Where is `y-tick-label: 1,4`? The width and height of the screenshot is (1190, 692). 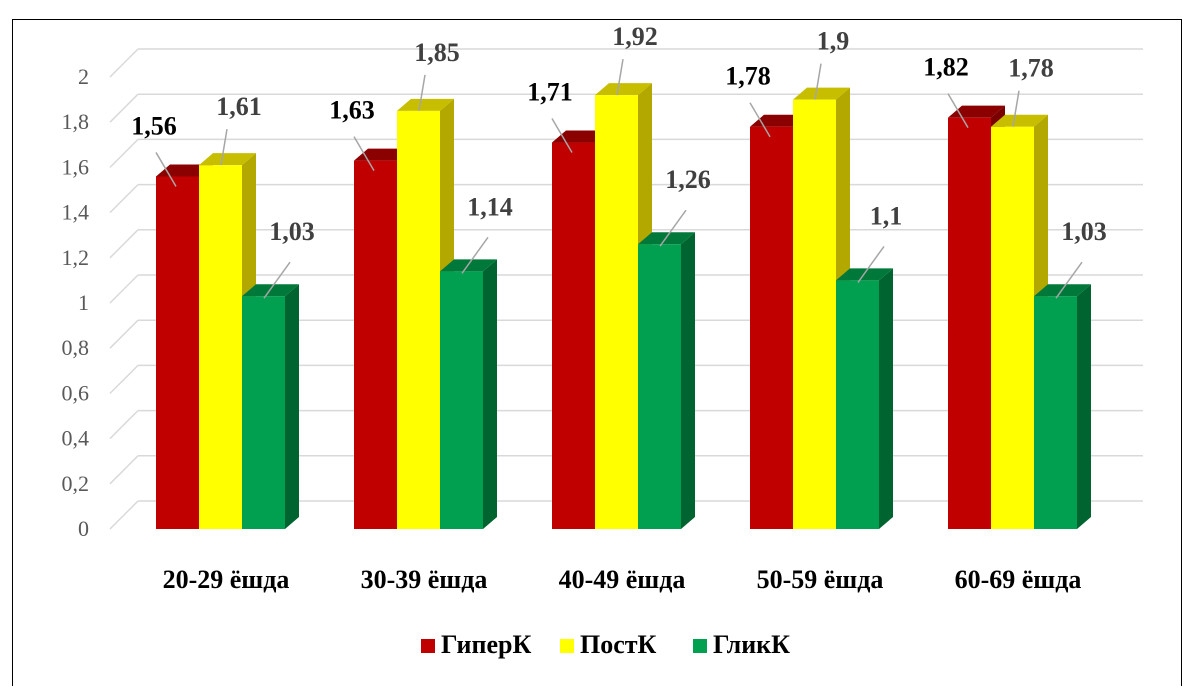
y-tick-label: 1,4 is located at coordinates (76, 212).